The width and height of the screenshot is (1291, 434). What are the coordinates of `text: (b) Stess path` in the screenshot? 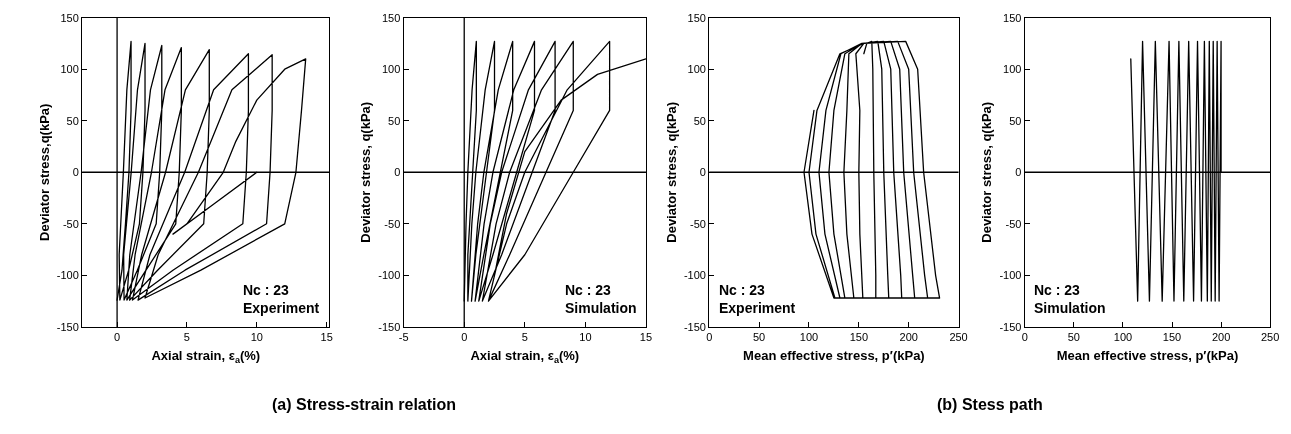 It's located at (990, 404).